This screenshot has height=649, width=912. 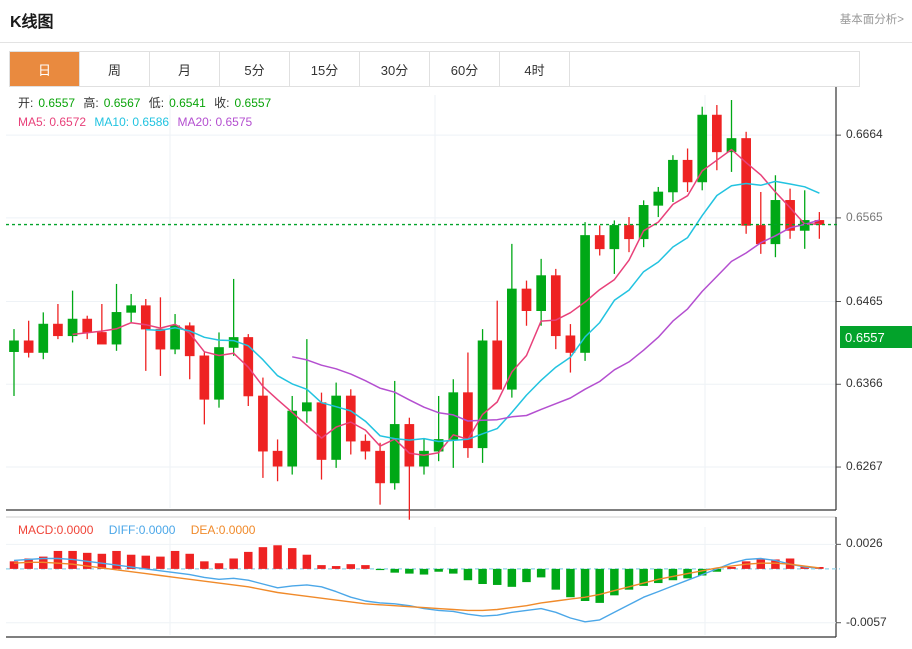 What do you see at coordinates (715, 69) in the screenshot?
I see `tabbar-filler` at bounding box center [715, 69].